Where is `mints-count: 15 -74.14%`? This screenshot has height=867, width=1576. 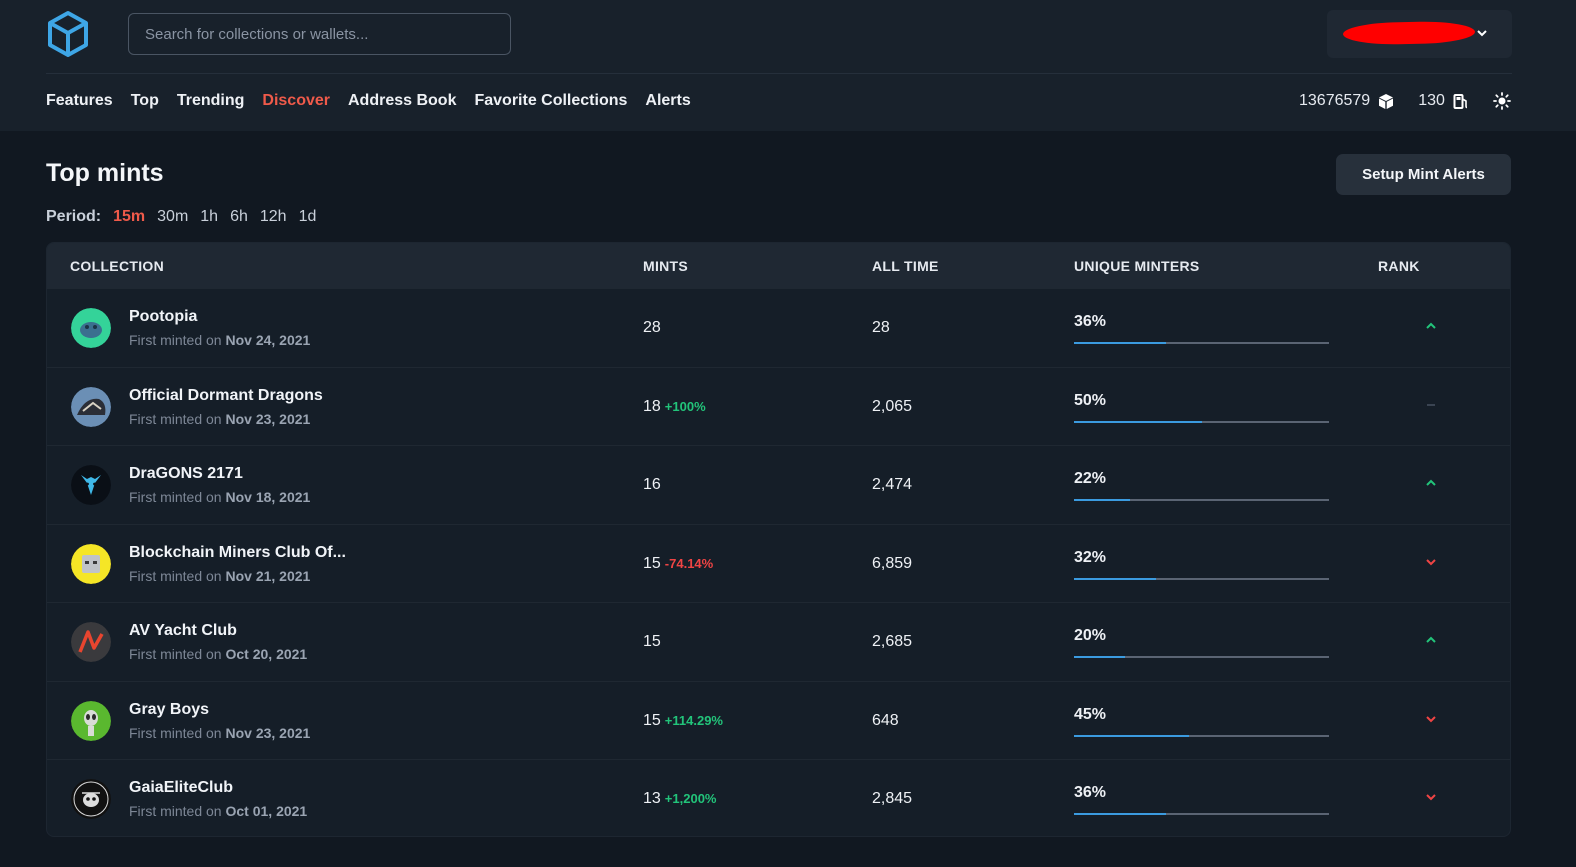
mints-count: 15 -74.14% is located at coordinates (678, 563).